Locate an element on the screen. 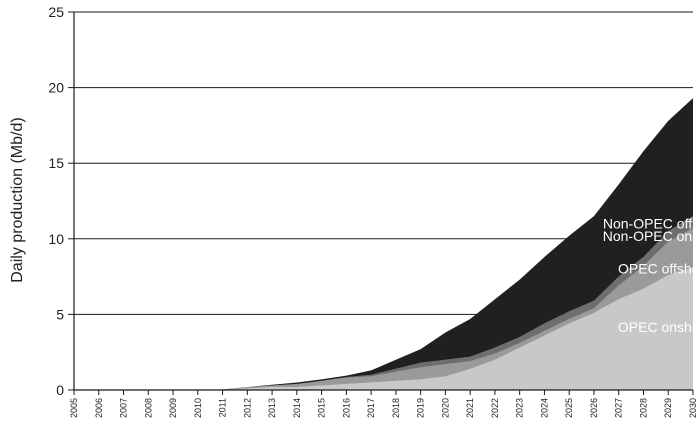  series-label-non-opec-onshore: Non-OPEC onshore is located at coordinates (650, 236).